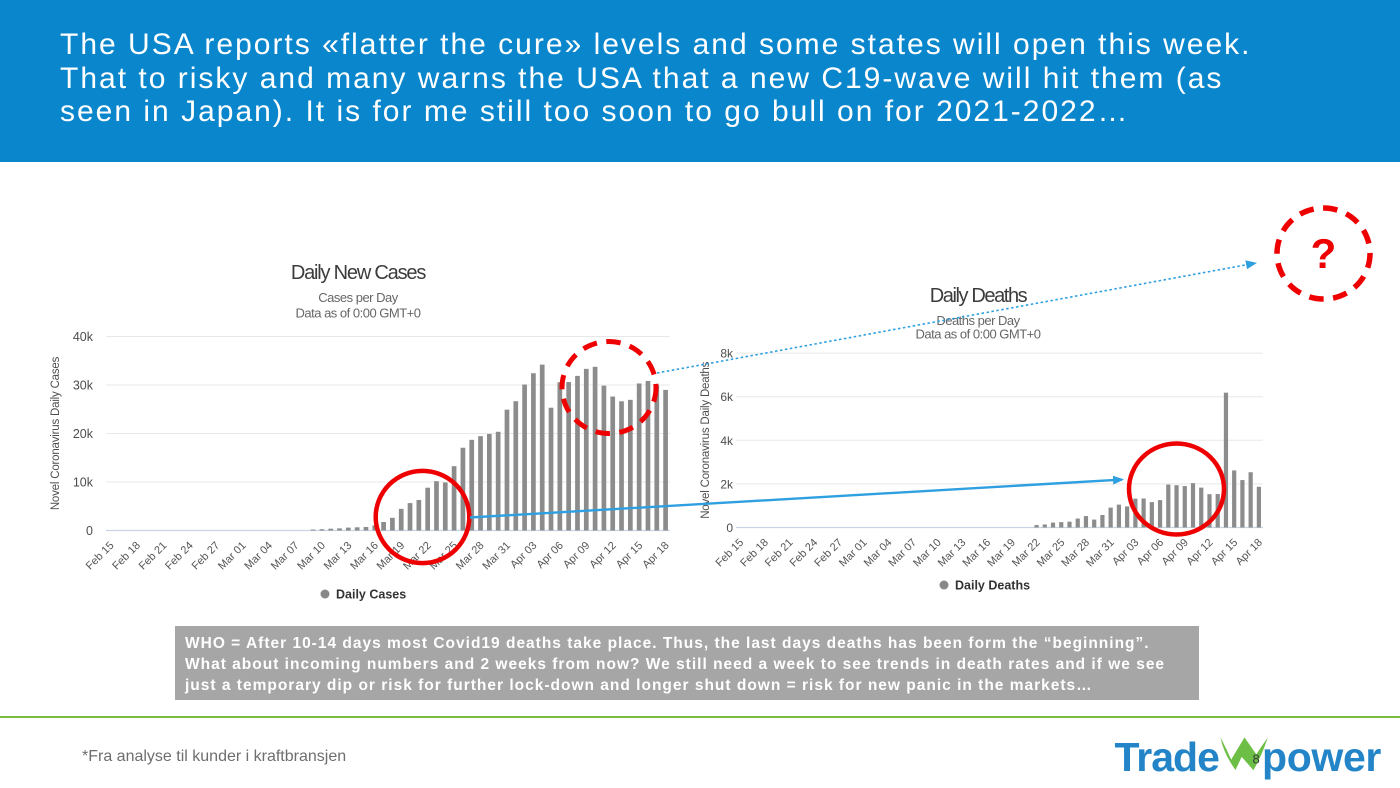  Describe the element at coordinates (727, 441) in the screenshot. I see `svg-text: 4k` at that location.